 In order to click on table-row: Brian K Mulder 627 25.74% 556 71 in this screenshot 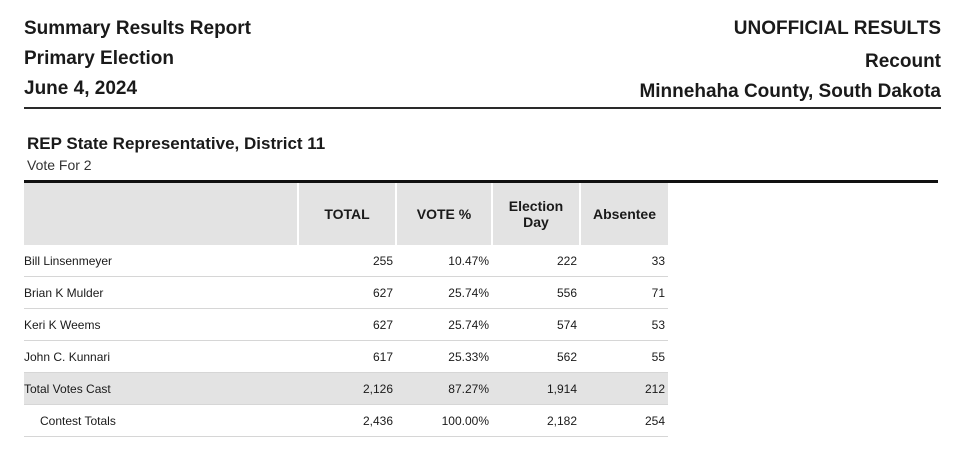, I will do `click(346, 292)`.